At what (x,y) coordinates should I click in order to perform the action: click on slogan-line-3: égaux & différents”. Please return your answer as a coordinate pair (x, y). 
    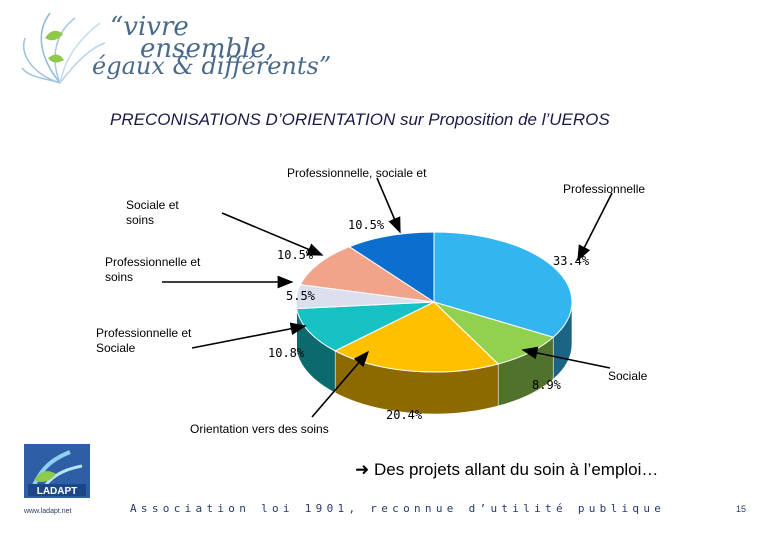
    Looking at the image, I should click on (212, 66).